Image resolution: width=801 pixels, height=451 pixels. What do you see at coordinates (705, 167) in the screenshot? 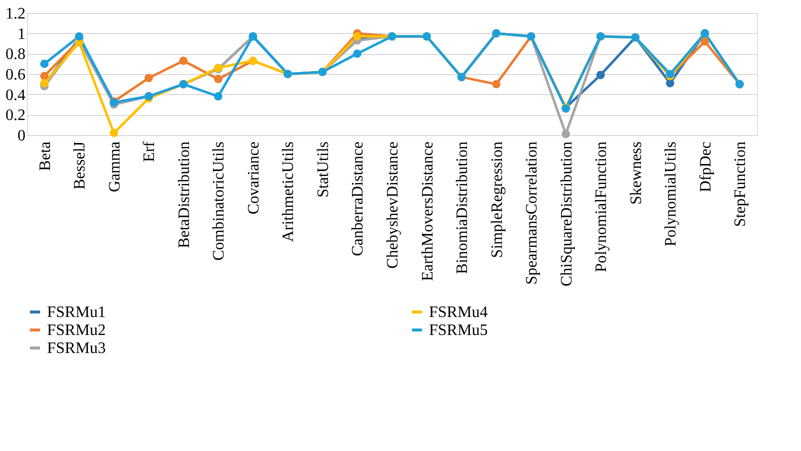
I see `x-tick-label: DfpDec` at bounding box center [705, 167].